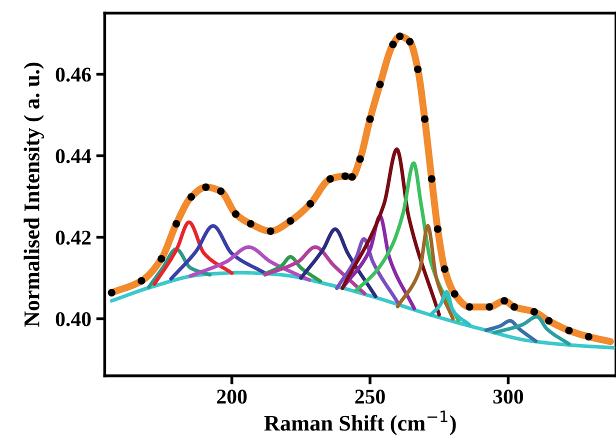 The height and width of the screenshot is (437, 616). What do you see at coordinates (232, 397) in the screenshot?
I see `x-tick-label: 200` at bounding box center [232, 397].